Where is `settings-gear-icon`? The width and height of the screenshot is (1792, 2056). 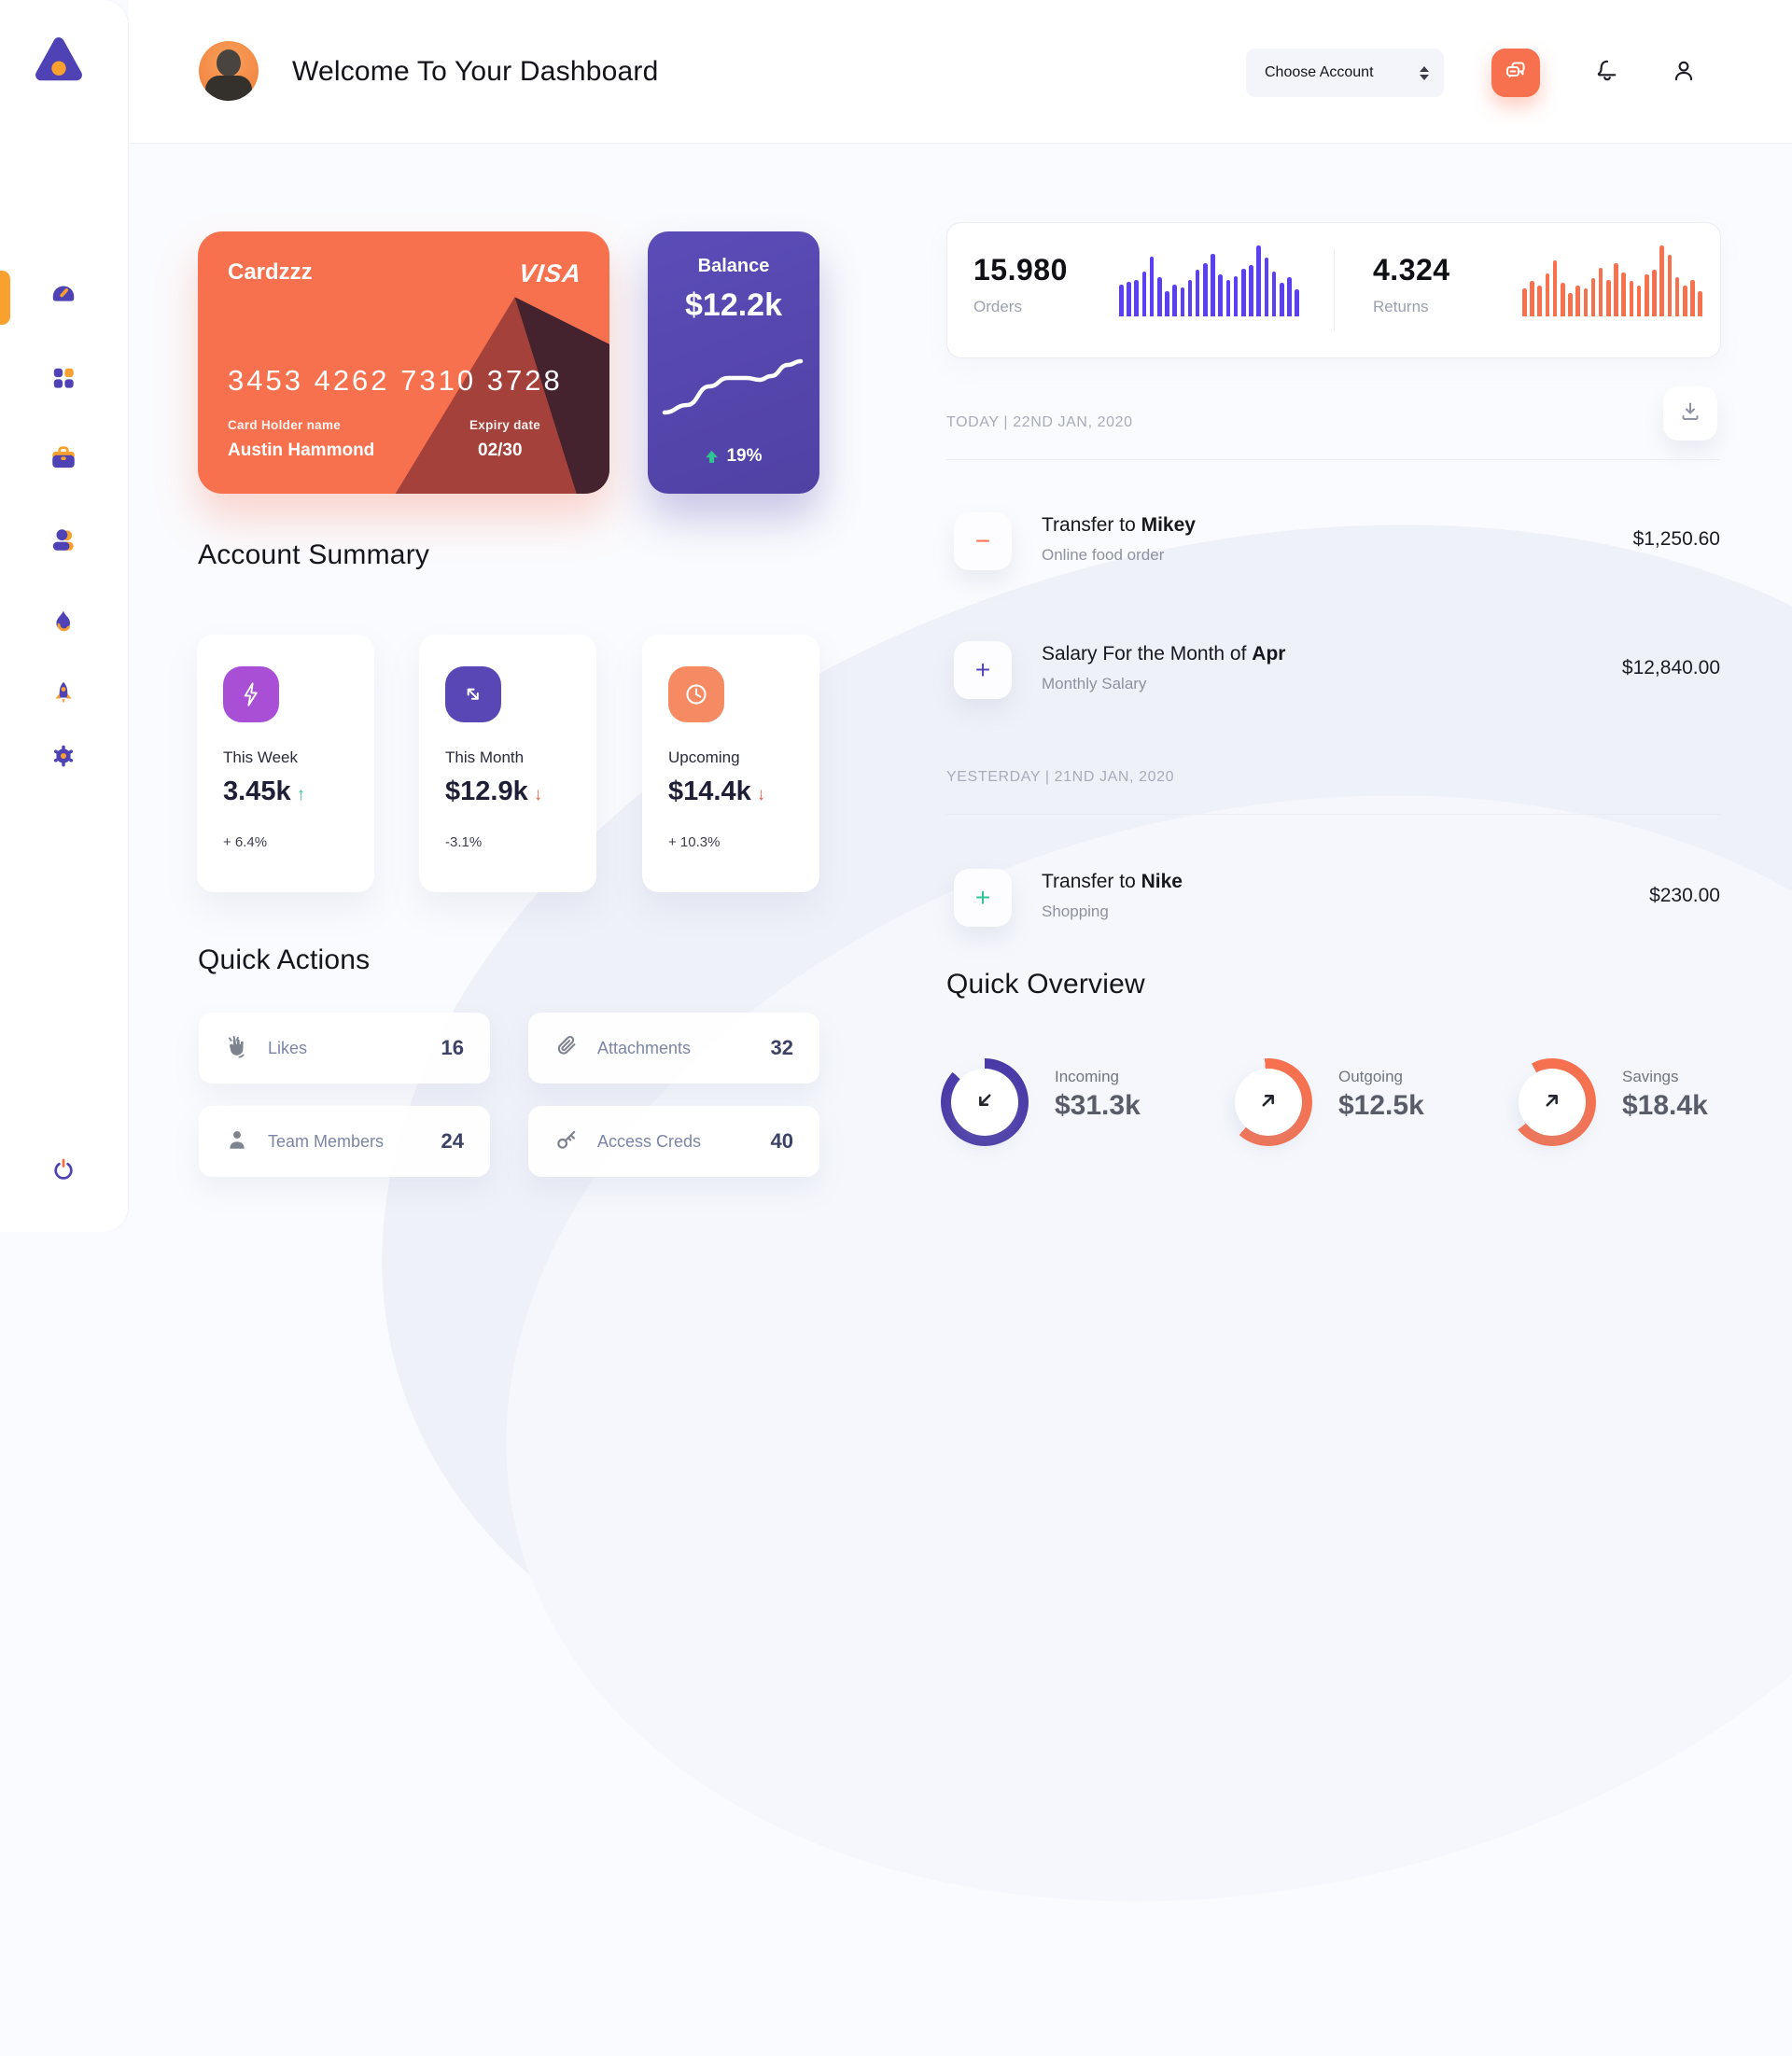
settings-gear-icon is located at coordinates (63, 758).